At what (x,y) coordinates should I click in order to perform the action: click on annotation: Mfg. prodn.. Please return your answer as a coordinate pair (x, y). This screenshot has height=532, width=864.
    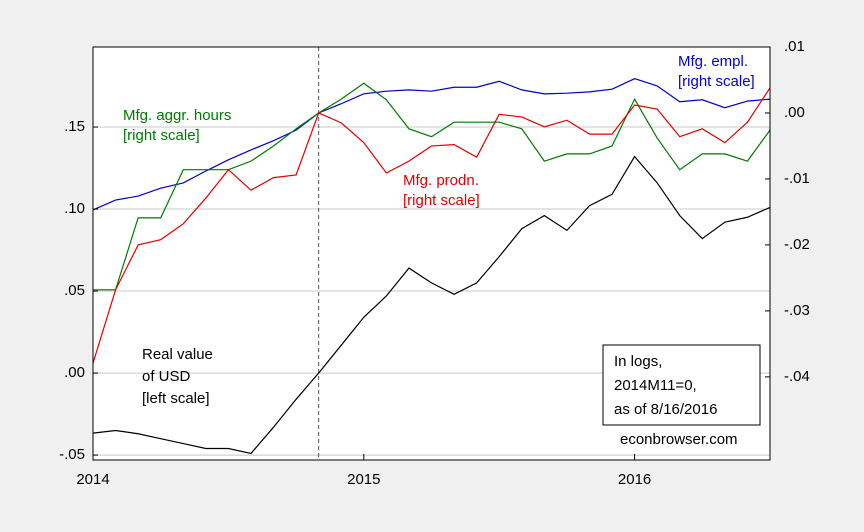
    Looking at the image, I should click on (441, 180).